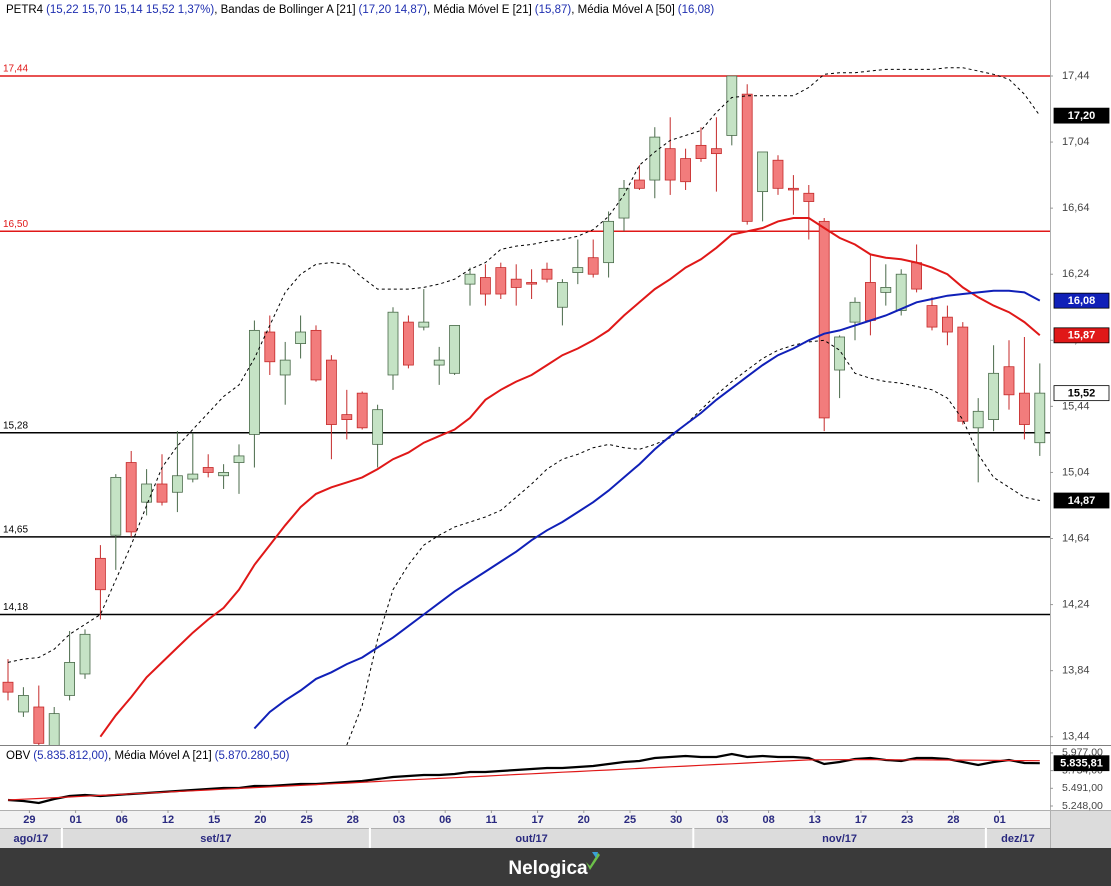 This screenshot has height=886, width=1111. I want to click on x-tick-label: 28, so click(953, 820).